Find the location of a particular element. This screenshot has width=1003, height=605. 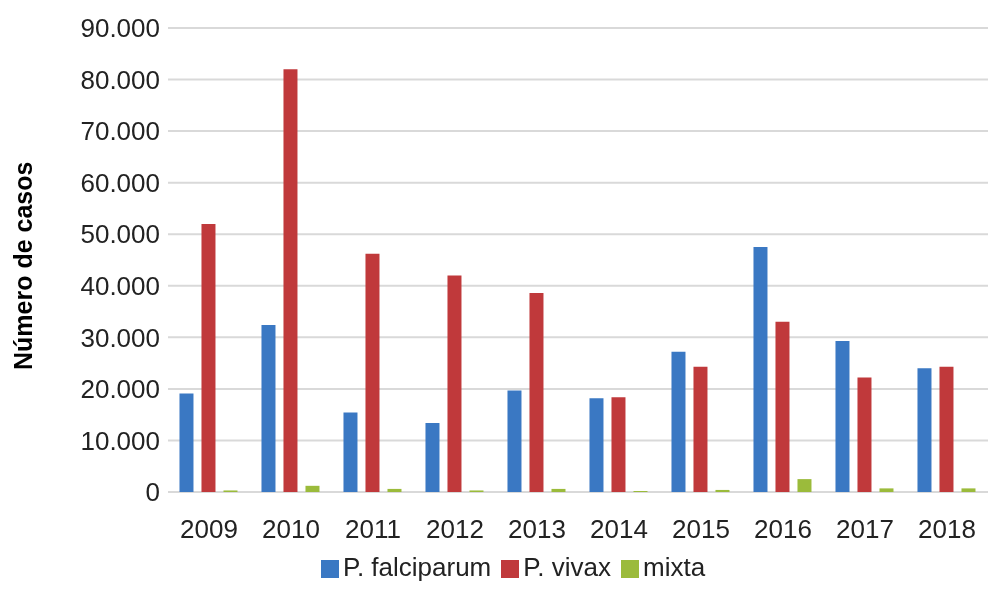

x-tick-label: 2017 is located at coordinates (865, 529).